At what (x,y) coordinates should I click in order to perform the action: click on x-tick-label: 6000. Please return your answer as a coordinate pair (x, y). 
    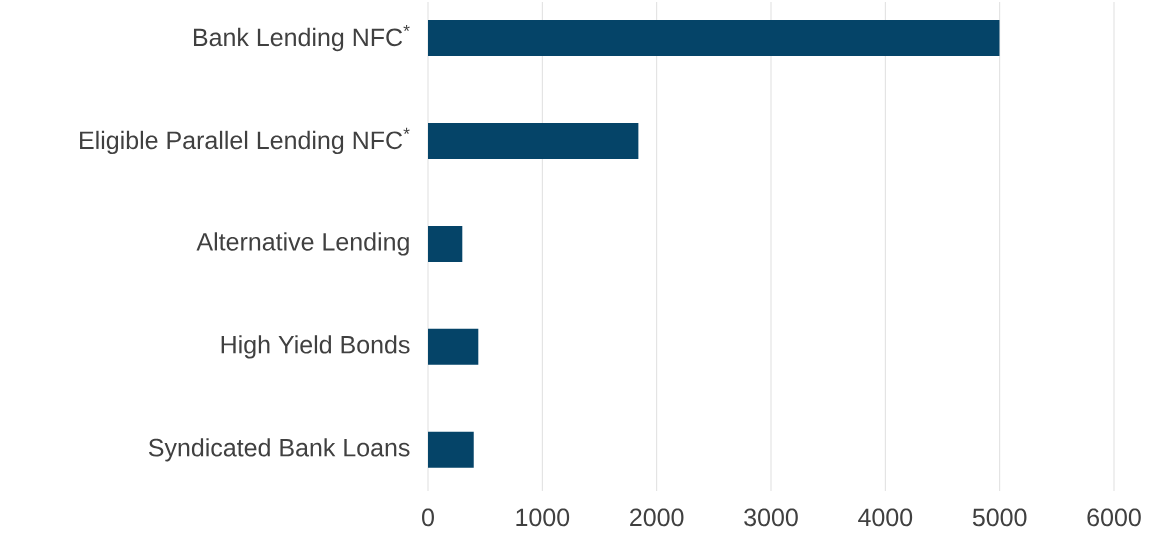
    Looking at the image, I should click on (1114, 517).